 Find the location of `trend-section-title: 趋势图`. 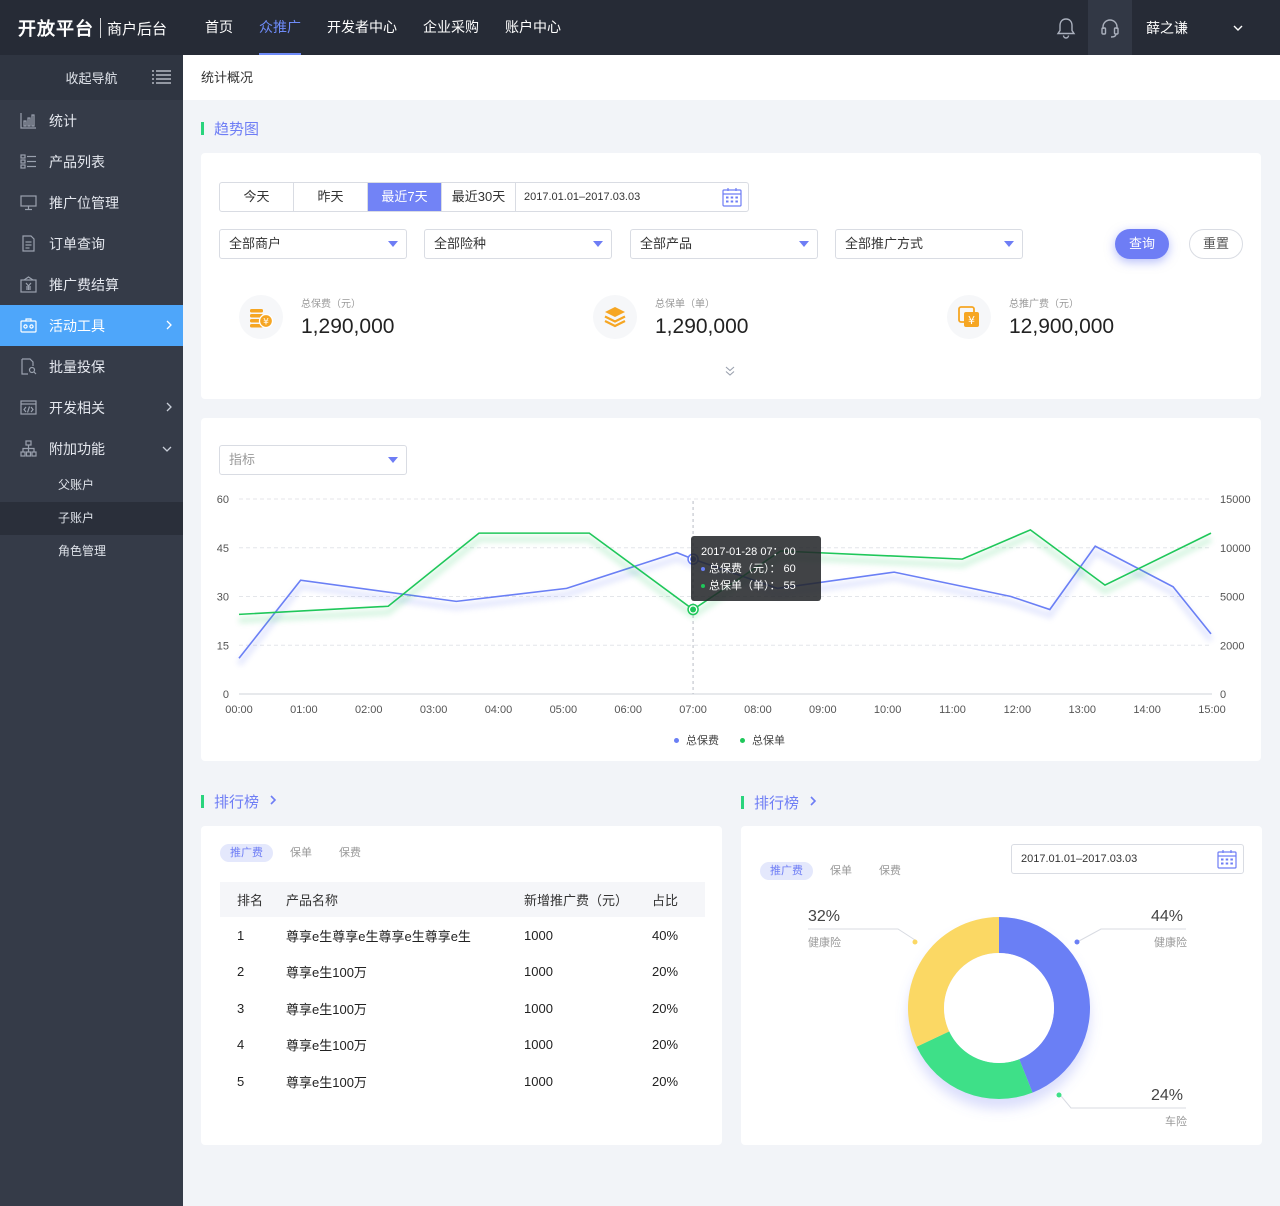

trend-section-title: 趋势图 is located at coordinates (230, 128).